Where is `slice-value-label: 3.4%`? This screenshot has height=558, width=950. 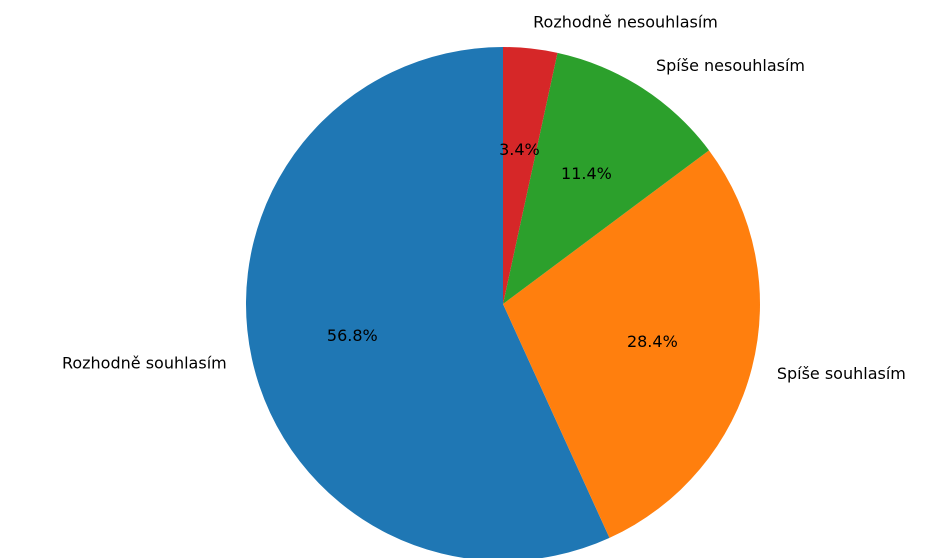
slice-value-label: 3.4% is located at coordinates (519, 149).